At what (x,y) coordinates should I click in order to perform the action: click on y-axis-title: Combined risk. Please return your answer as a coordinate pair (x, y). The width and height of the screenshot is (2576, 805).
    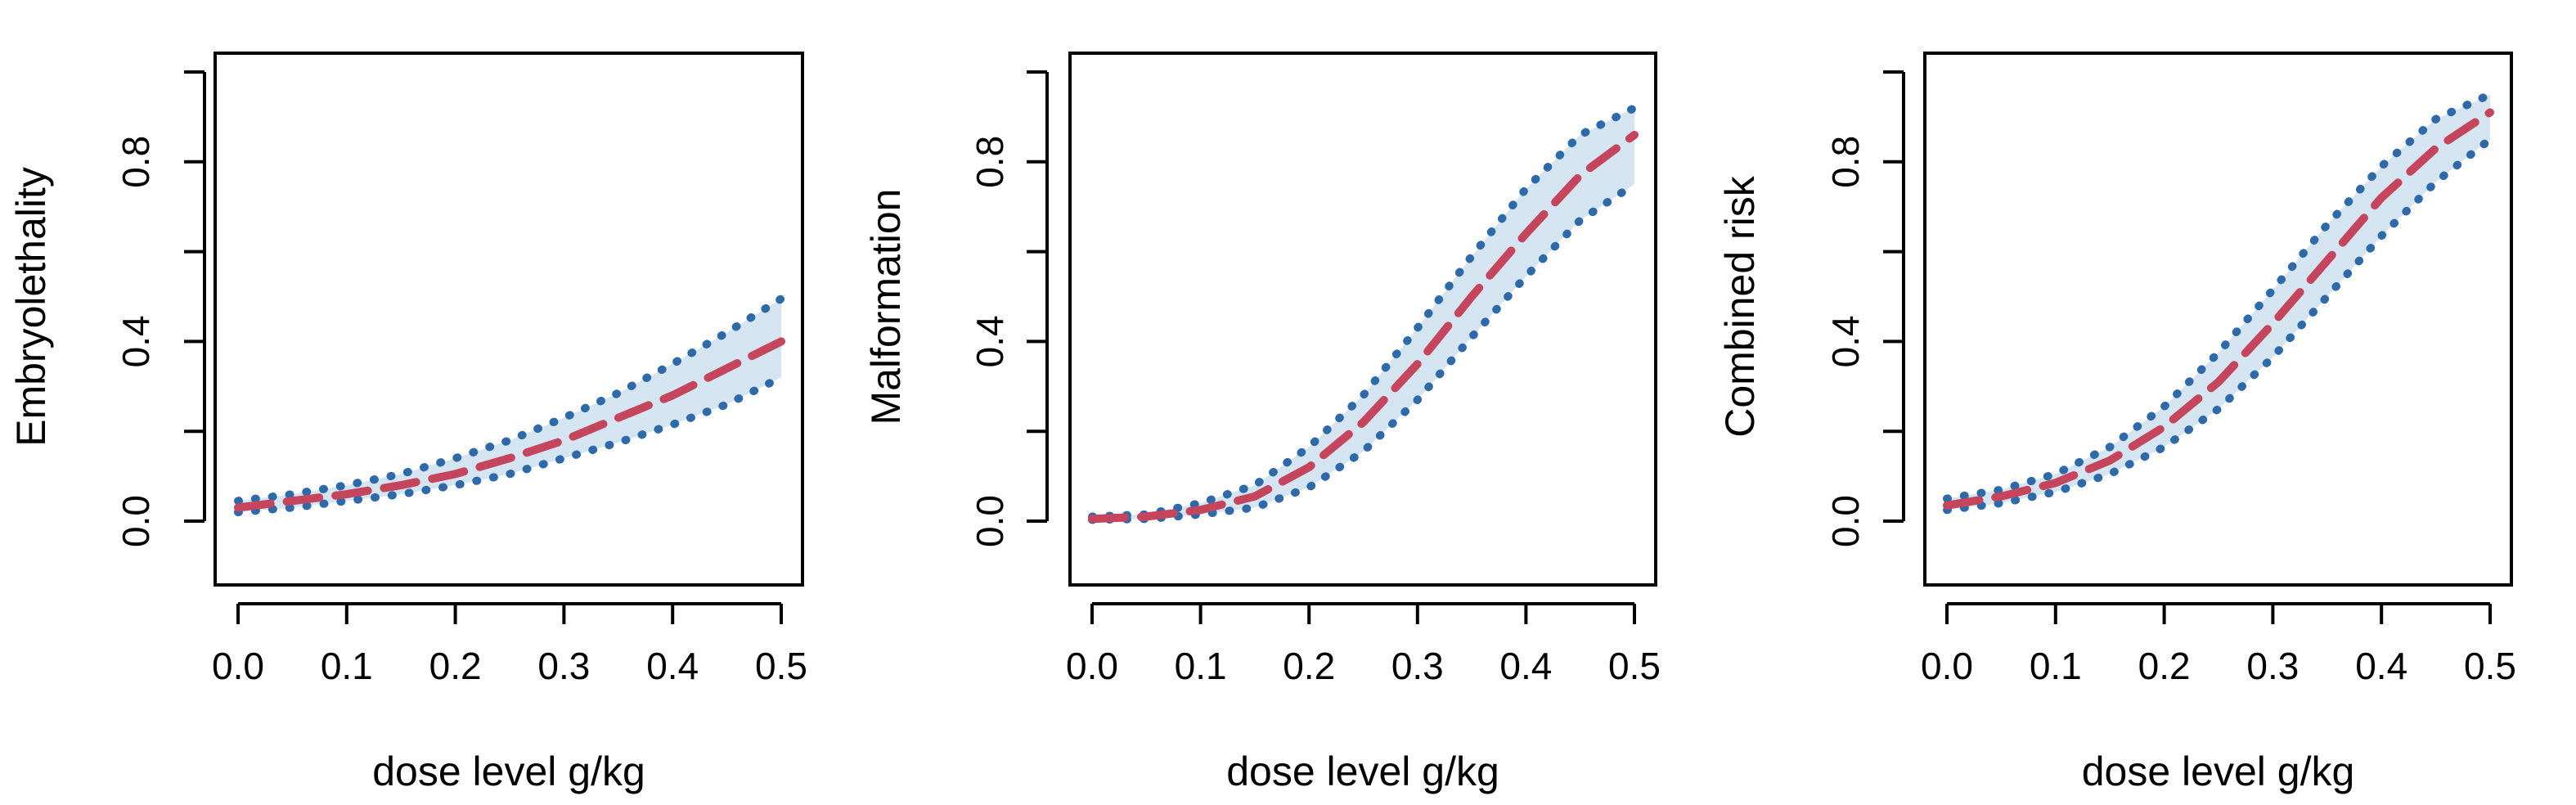
    Looking at the image, I should click on (1740, 306).